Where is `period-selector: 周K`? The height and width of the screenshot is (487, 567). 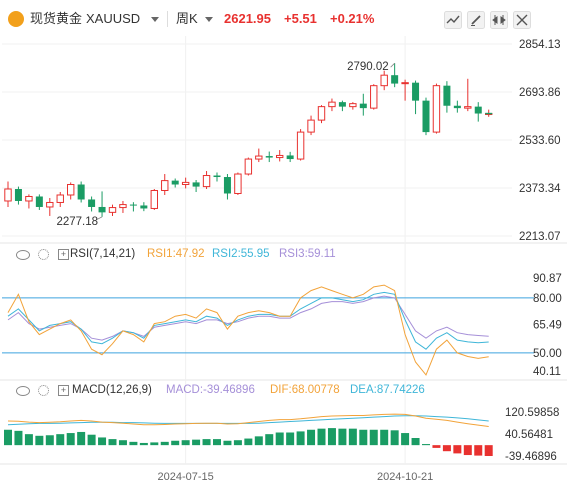
period-selector: 周K is located at coordinates (187, 18).